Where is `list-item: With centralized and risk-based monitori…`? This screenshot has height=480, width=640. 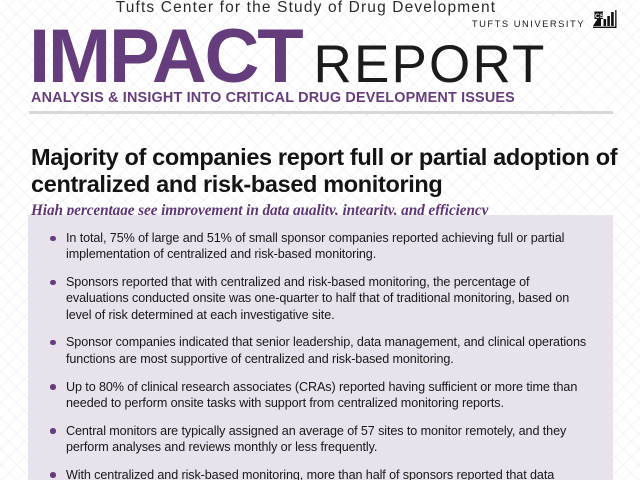 list-item: With centralized and risk-based monitori… is located at coordinates (320, 473).